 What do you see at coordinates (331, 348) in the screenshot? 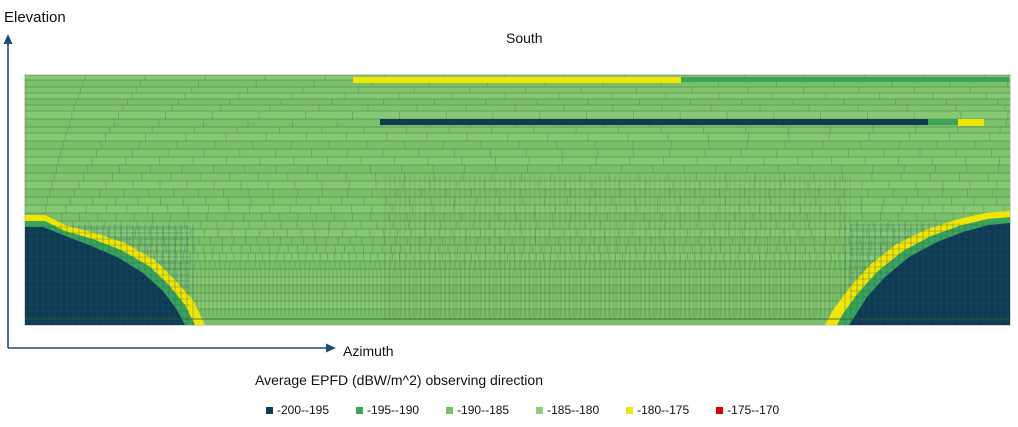
I see `x-axis-arrowhead` at bounding box center [331, 348].